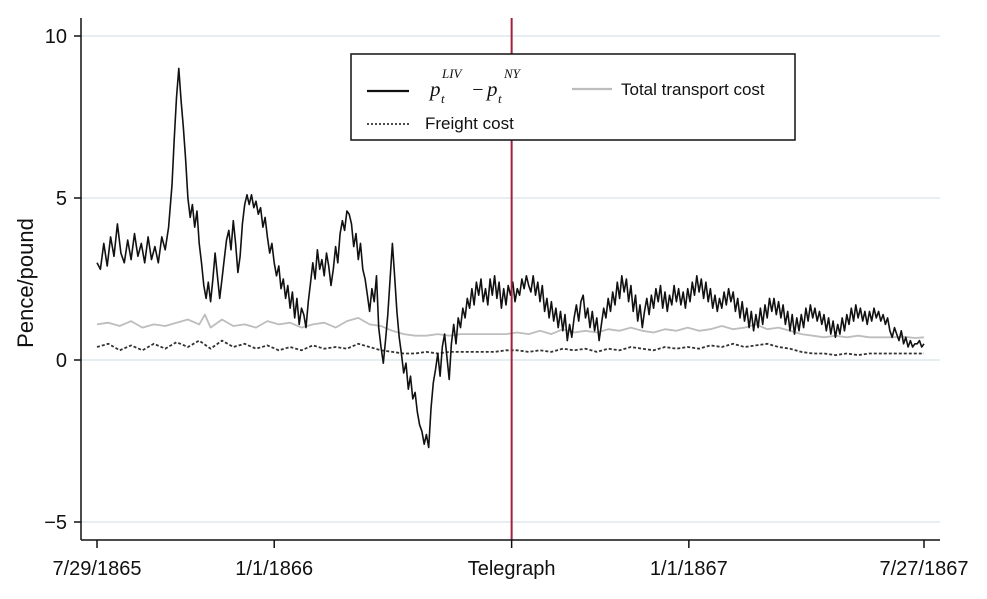  I want to click on legend-math-minus: −, so click(478, 90).